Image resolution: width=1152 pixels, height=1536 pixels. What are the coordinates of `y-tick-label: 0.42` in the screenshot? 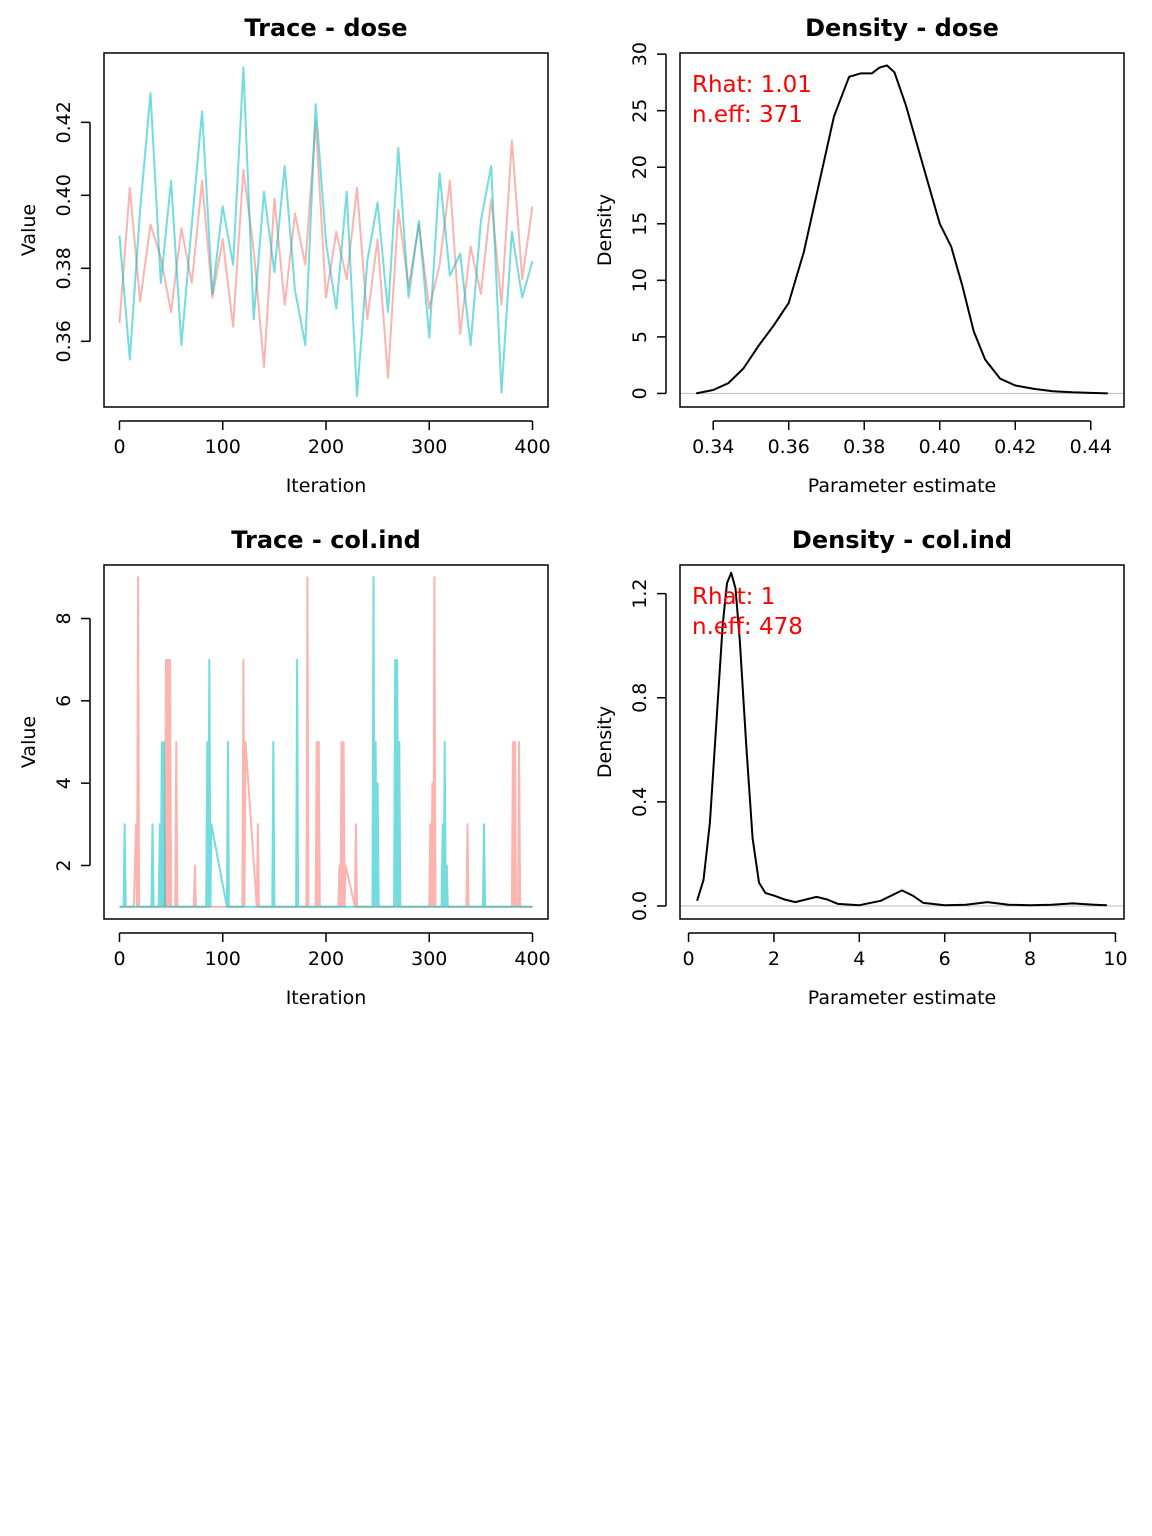 It's located at (64, 122).